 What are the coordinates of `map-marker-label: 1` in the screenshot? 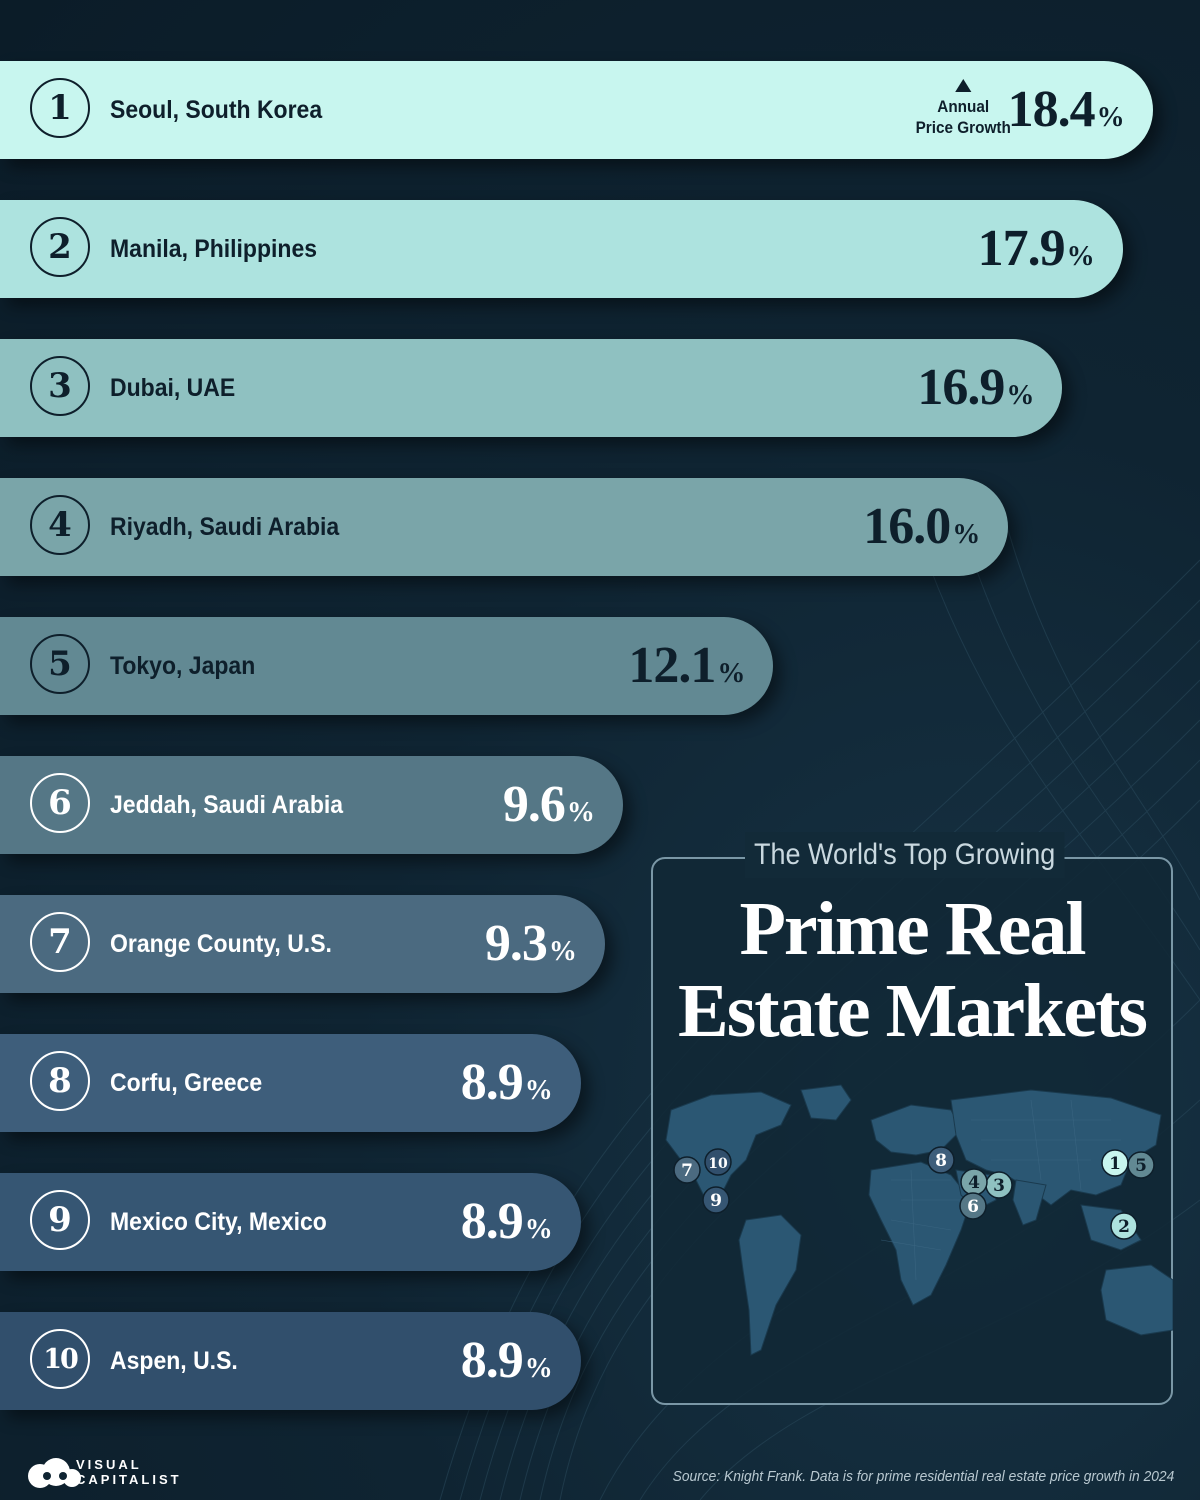 It's located at (1115, 1164).